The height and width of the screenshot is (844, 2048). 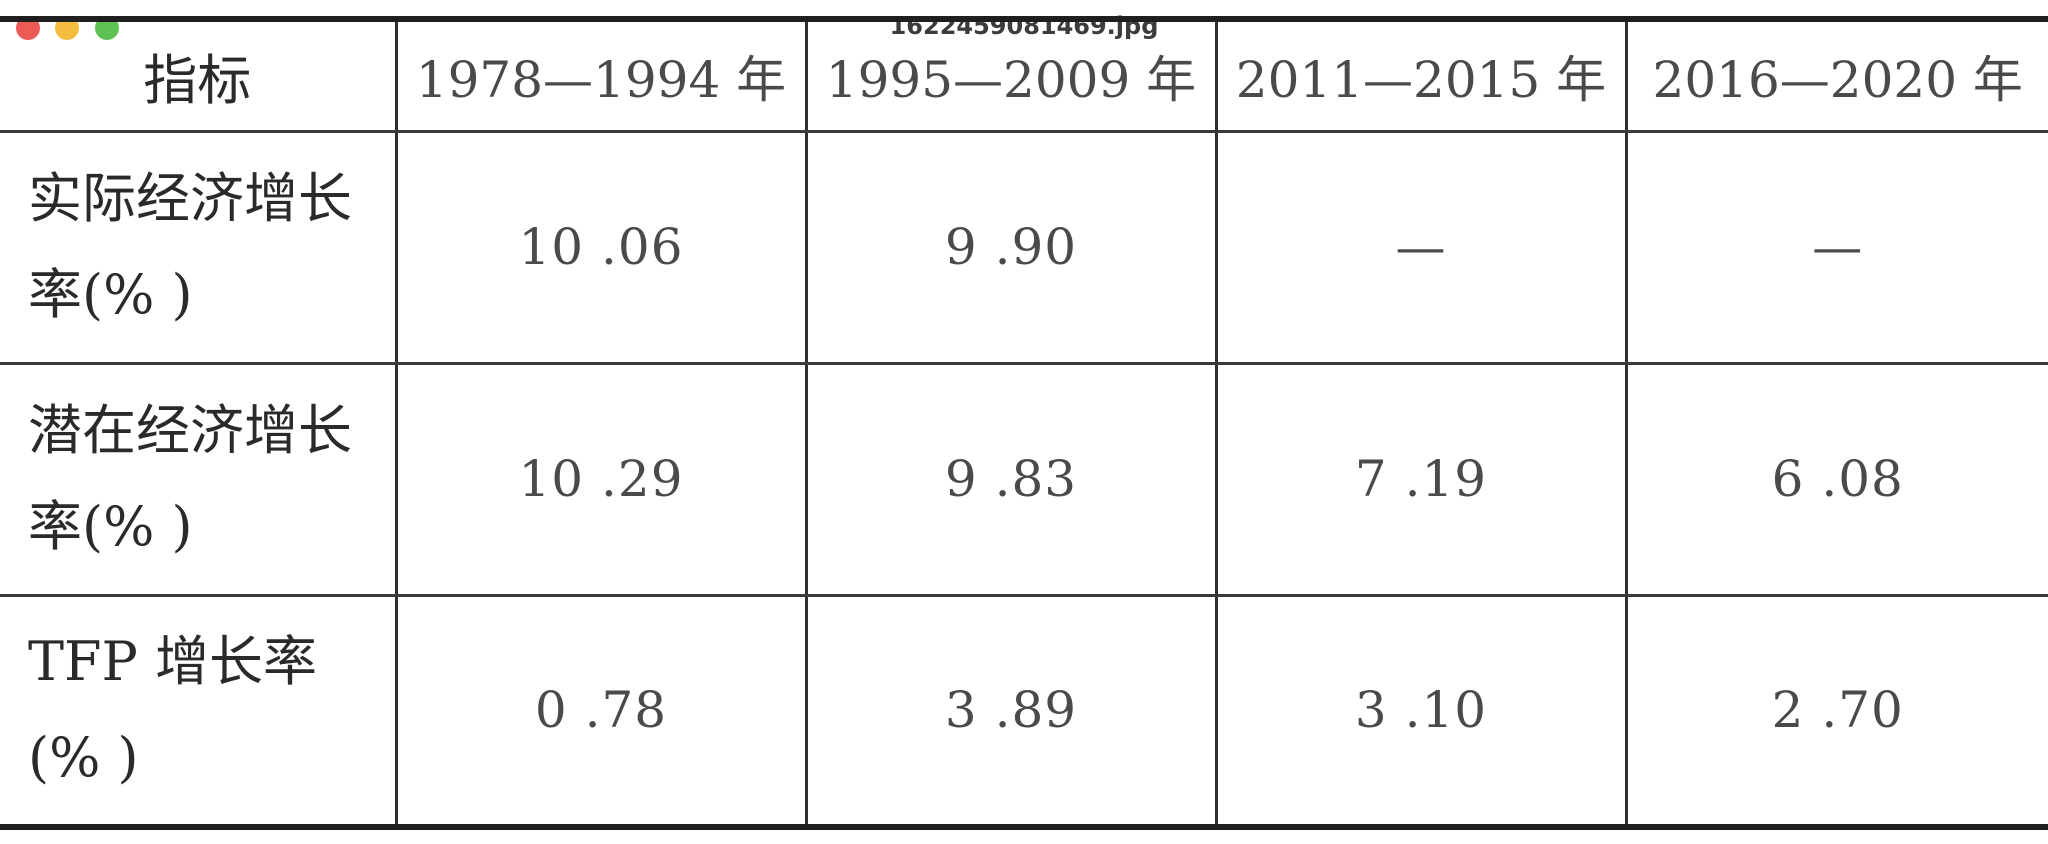 What do you see at coordinates (199, 74) in the screenshot?
I see `column-header-indicator: 指标` at bounding box center [199, 74].